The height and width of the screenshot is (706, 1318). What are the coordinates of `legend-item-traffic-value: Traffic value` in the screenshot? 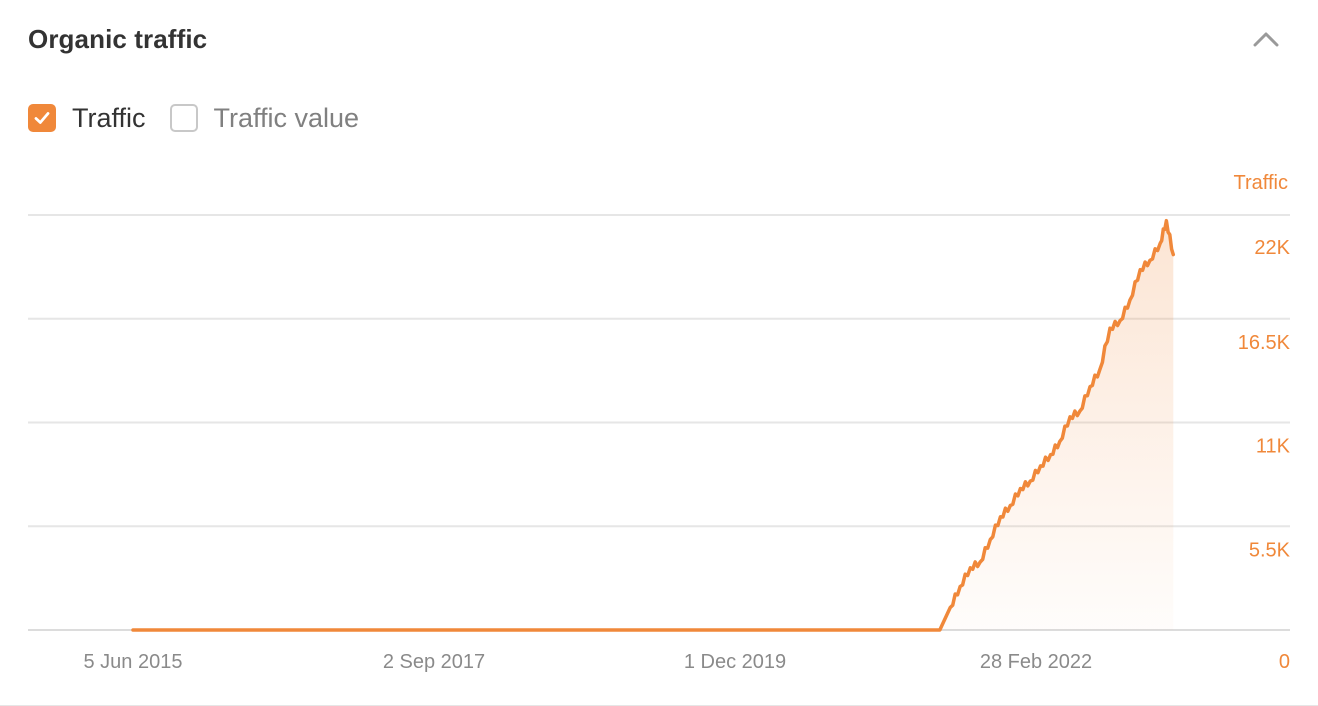 It's located at (264, 118).